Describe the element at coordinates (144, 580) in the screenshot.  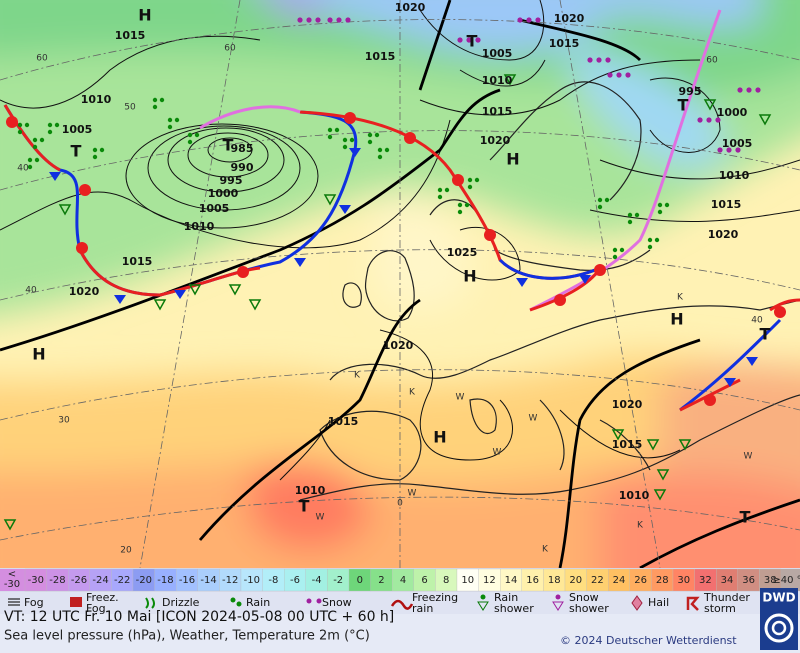
I see `scale-label: -20` at that location.